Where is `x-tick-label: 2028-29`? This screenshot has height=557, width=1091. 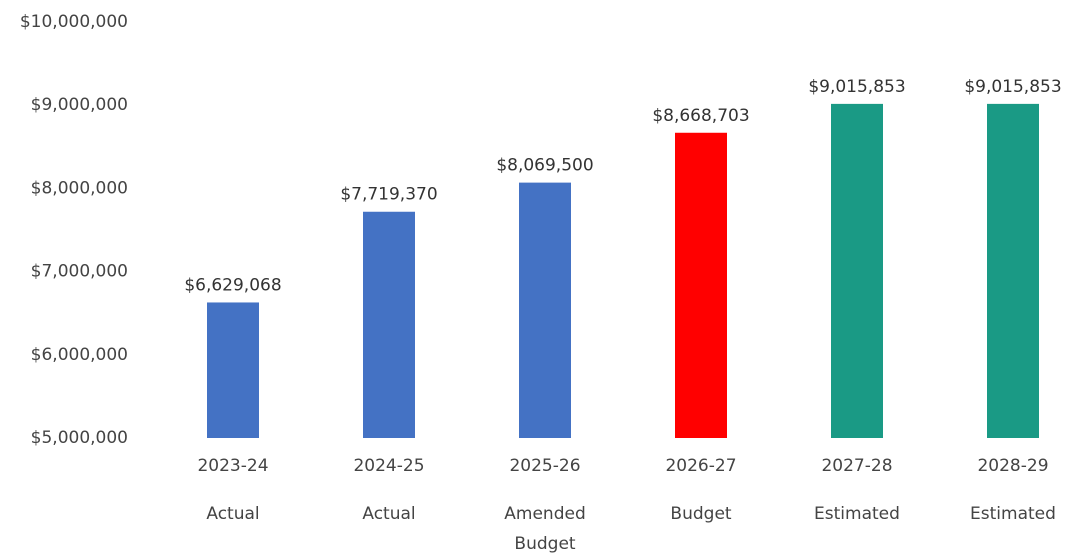 x-tick-label: 2028-29 is located at coordinates (1012, 466).